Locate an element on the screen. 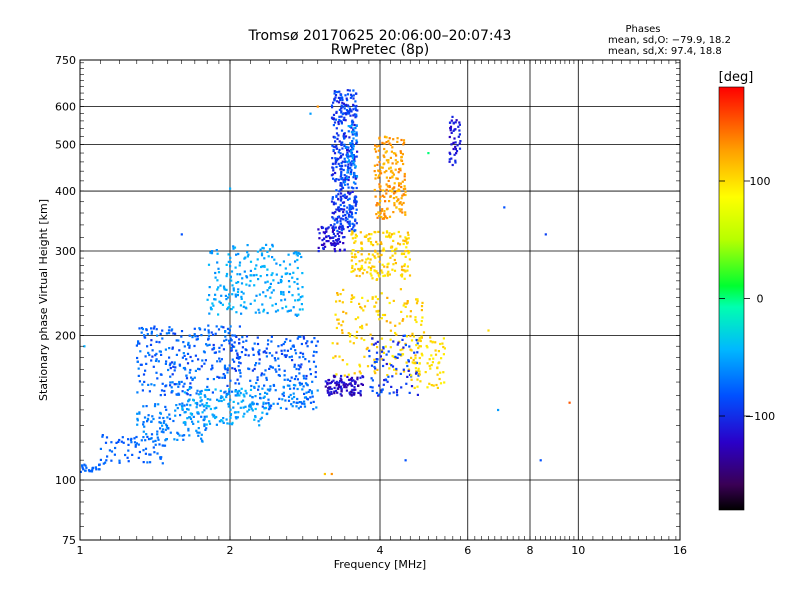 This screenshot has width=800, height=600. y-tick-label: 600 is located at coordinates (65, 107).